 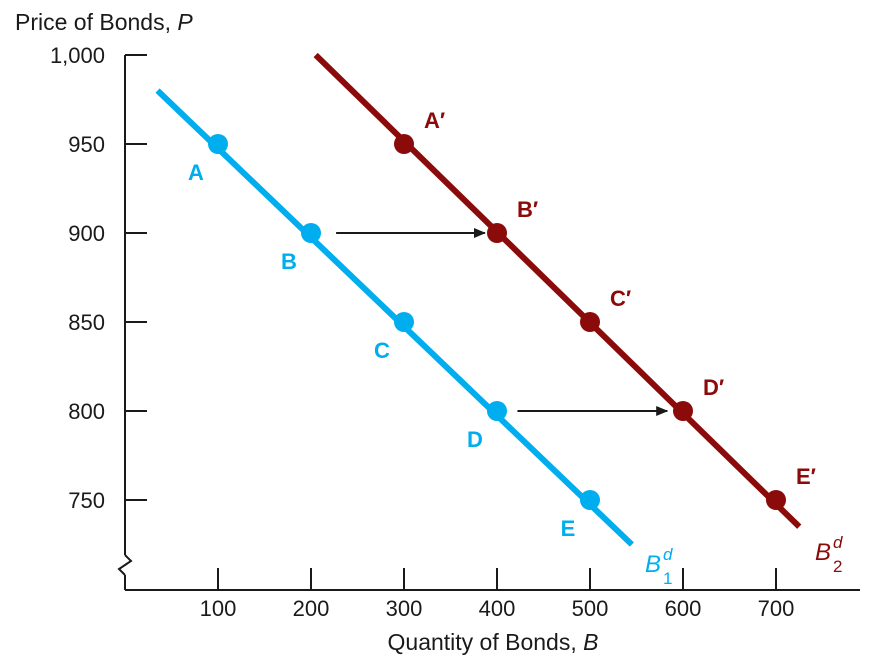 What do you see at coordinates (683, 608) in the screenshot?
I see `x-tick-label: 600` at bounding box center [683, 608].